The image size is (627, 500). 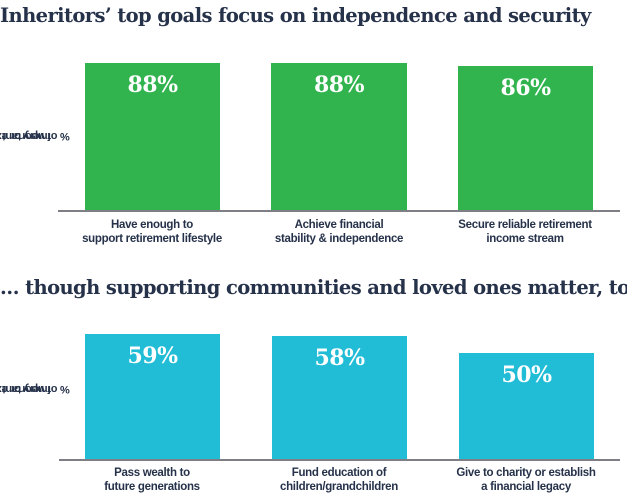 I want to click on x-axis-line-top, so click(x=339, y=211).